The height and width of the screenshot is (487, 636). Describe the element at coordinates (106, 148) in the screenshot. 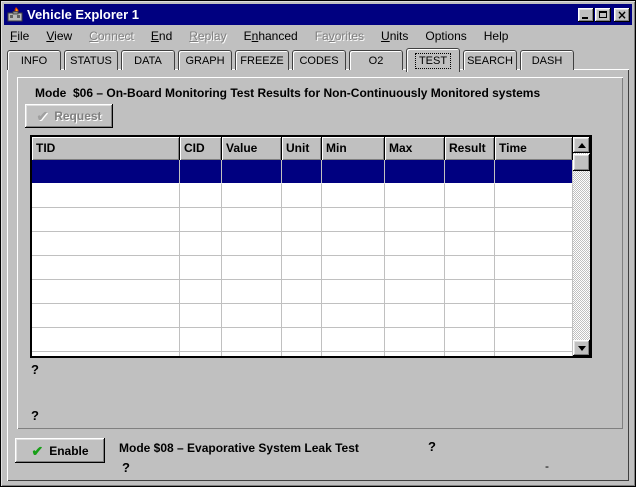

I see `column-header-tid: TID` at that location.